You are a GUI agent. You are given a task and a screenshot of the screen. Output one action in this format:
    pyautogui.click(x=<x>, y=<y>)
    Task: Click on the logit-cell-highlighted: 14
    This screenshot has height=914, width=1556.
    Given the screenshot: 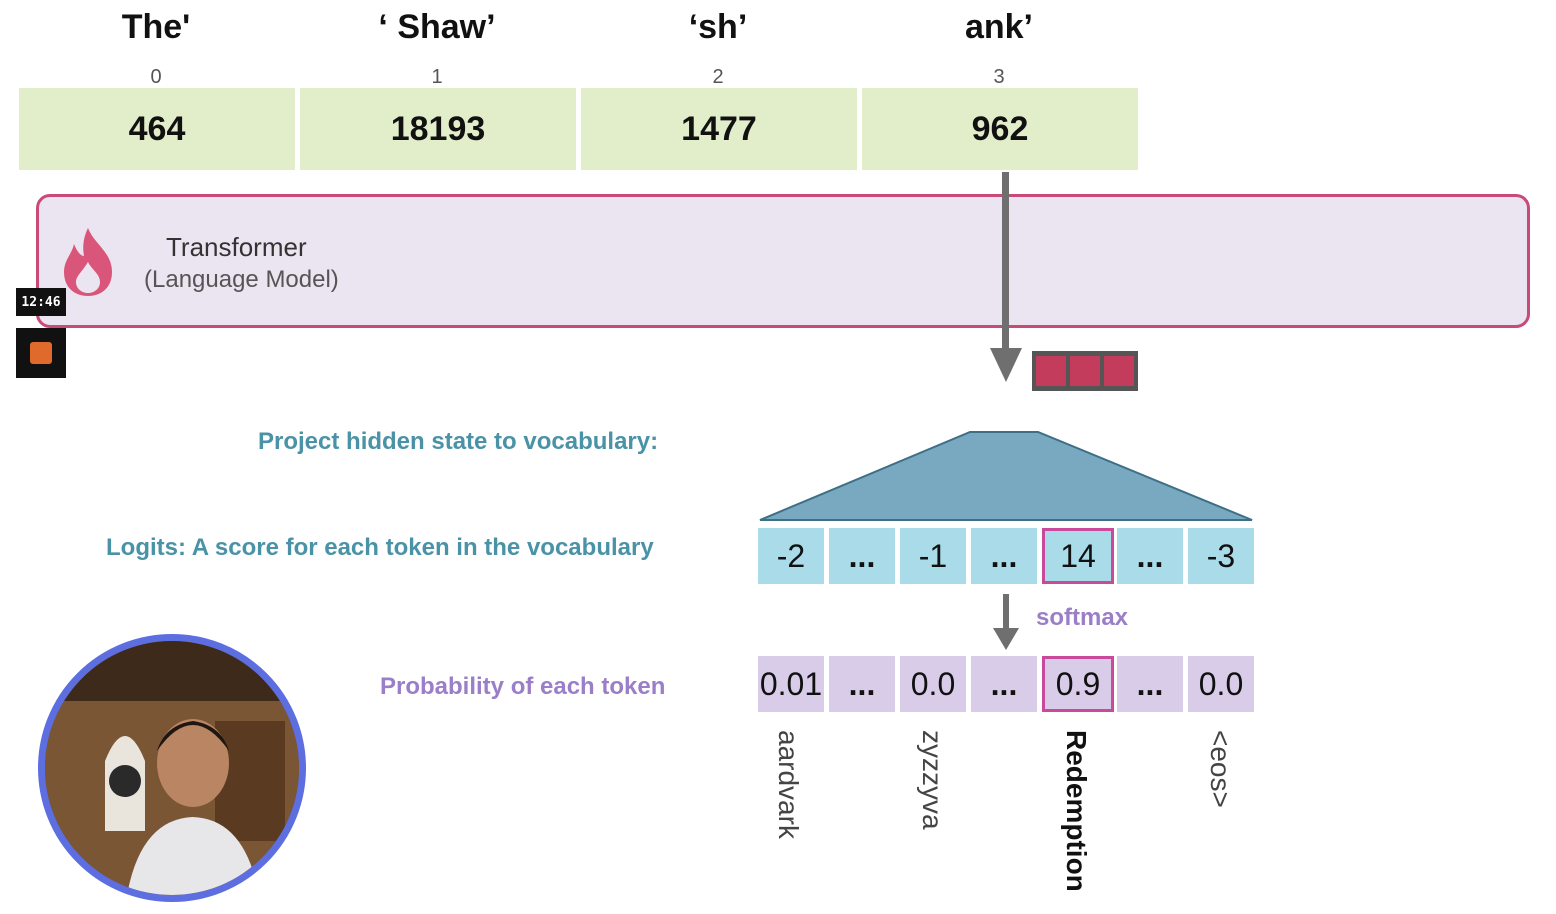 What is the action you would take?
    pyautogui.click(x=1078, y=556)
    